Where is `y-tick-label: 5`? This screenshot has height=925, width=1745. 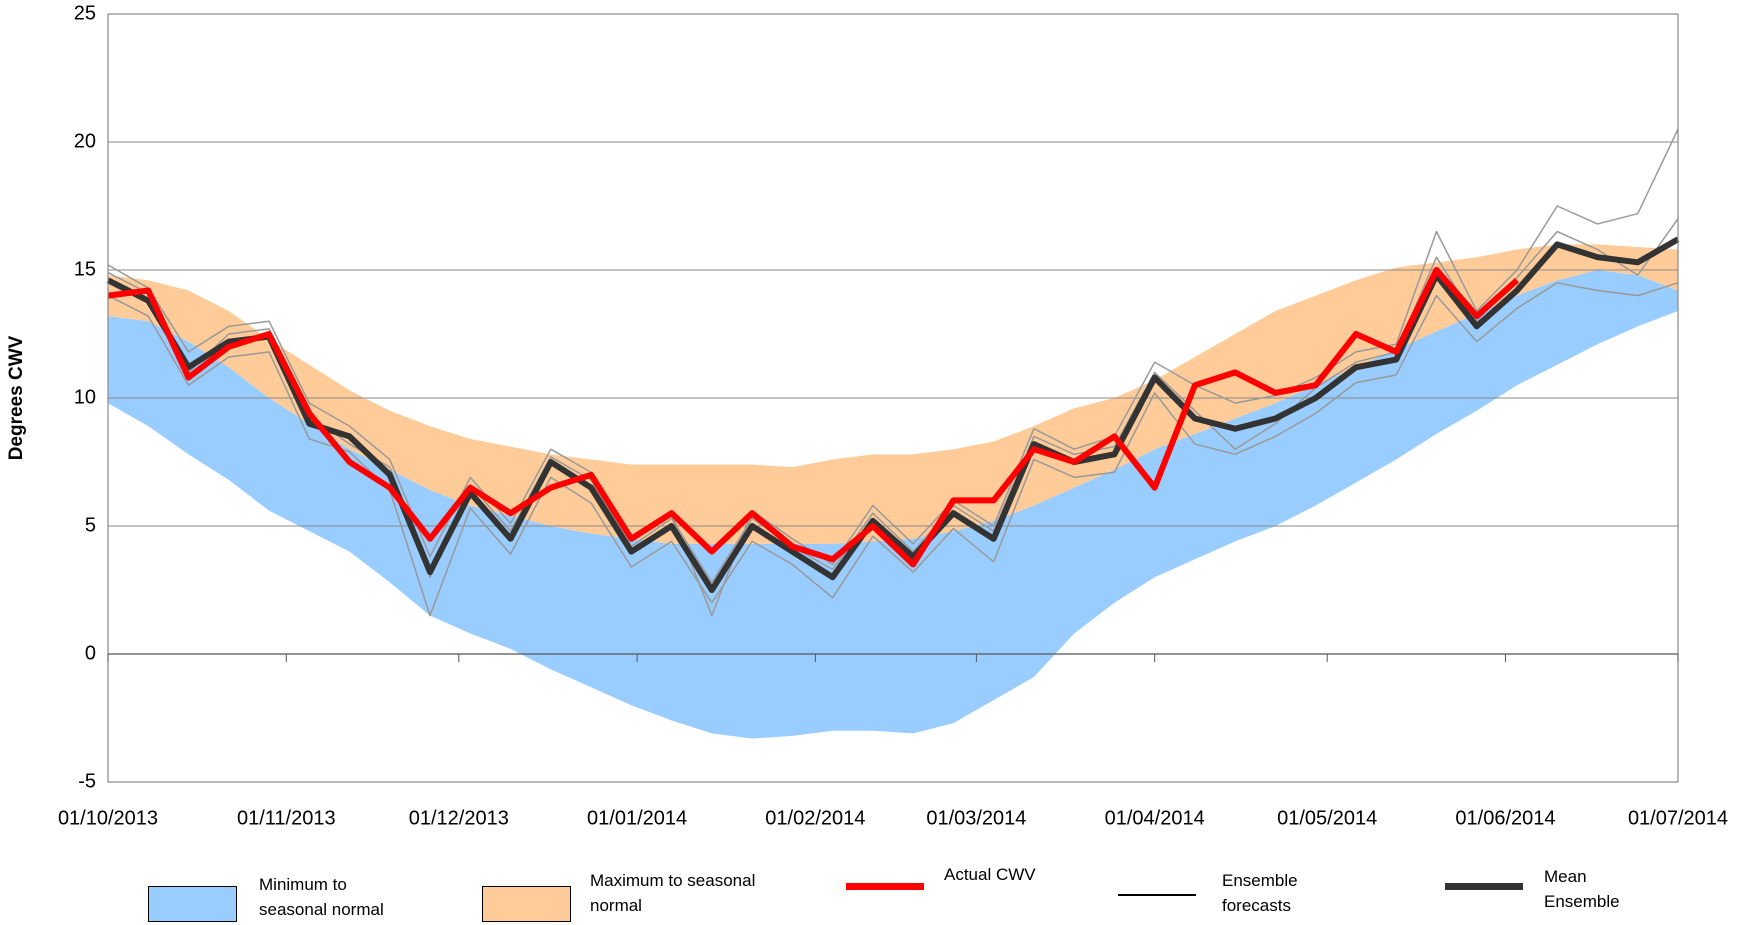
y-tick-label: 5 is located at coordinates (90, 525).